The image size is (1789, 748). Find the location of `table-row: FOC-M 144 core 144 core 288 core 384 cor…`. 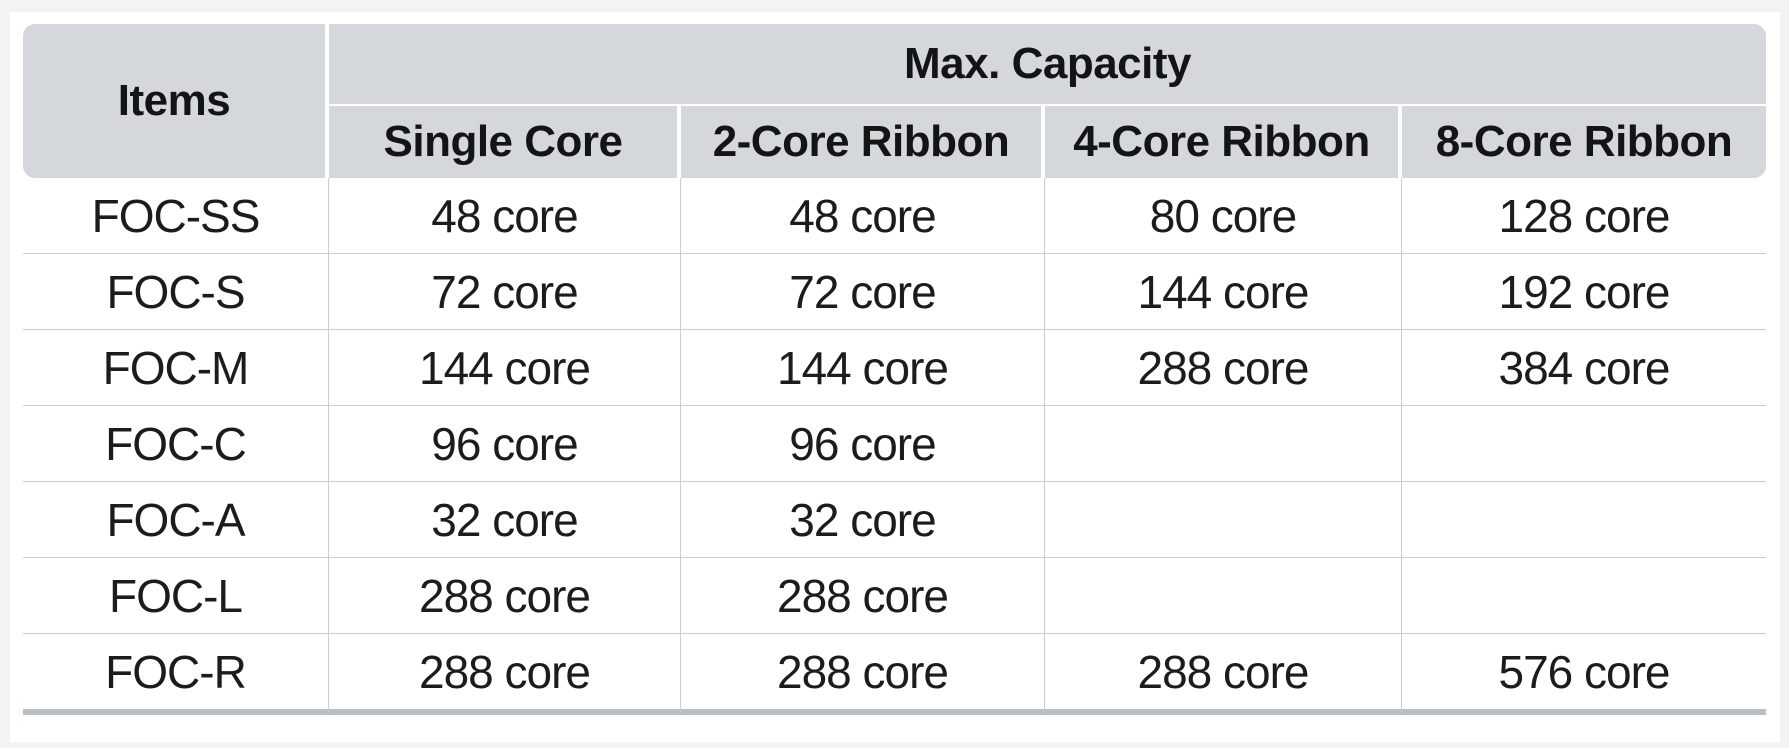

table-row: FOC-M 144 core 144 core 288 core 384 cor… is located at coordinates (895, 368).